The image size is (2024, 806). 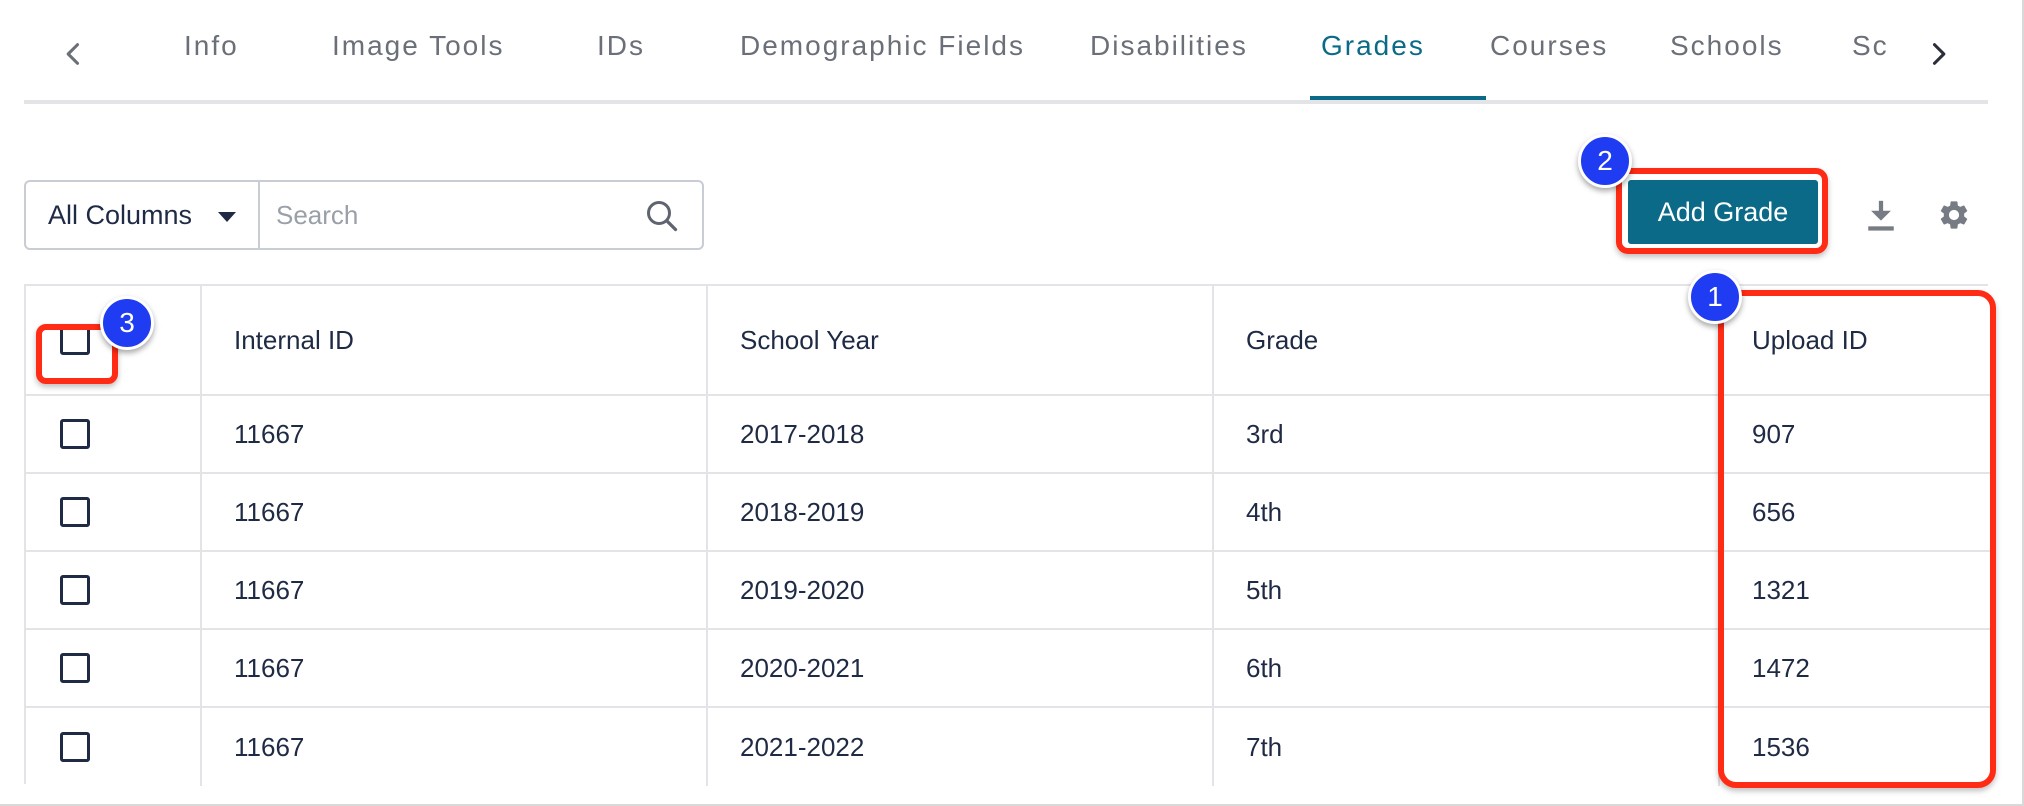 I want to click on tab-image-tools: Image Tools, so click(x=418, y=45).